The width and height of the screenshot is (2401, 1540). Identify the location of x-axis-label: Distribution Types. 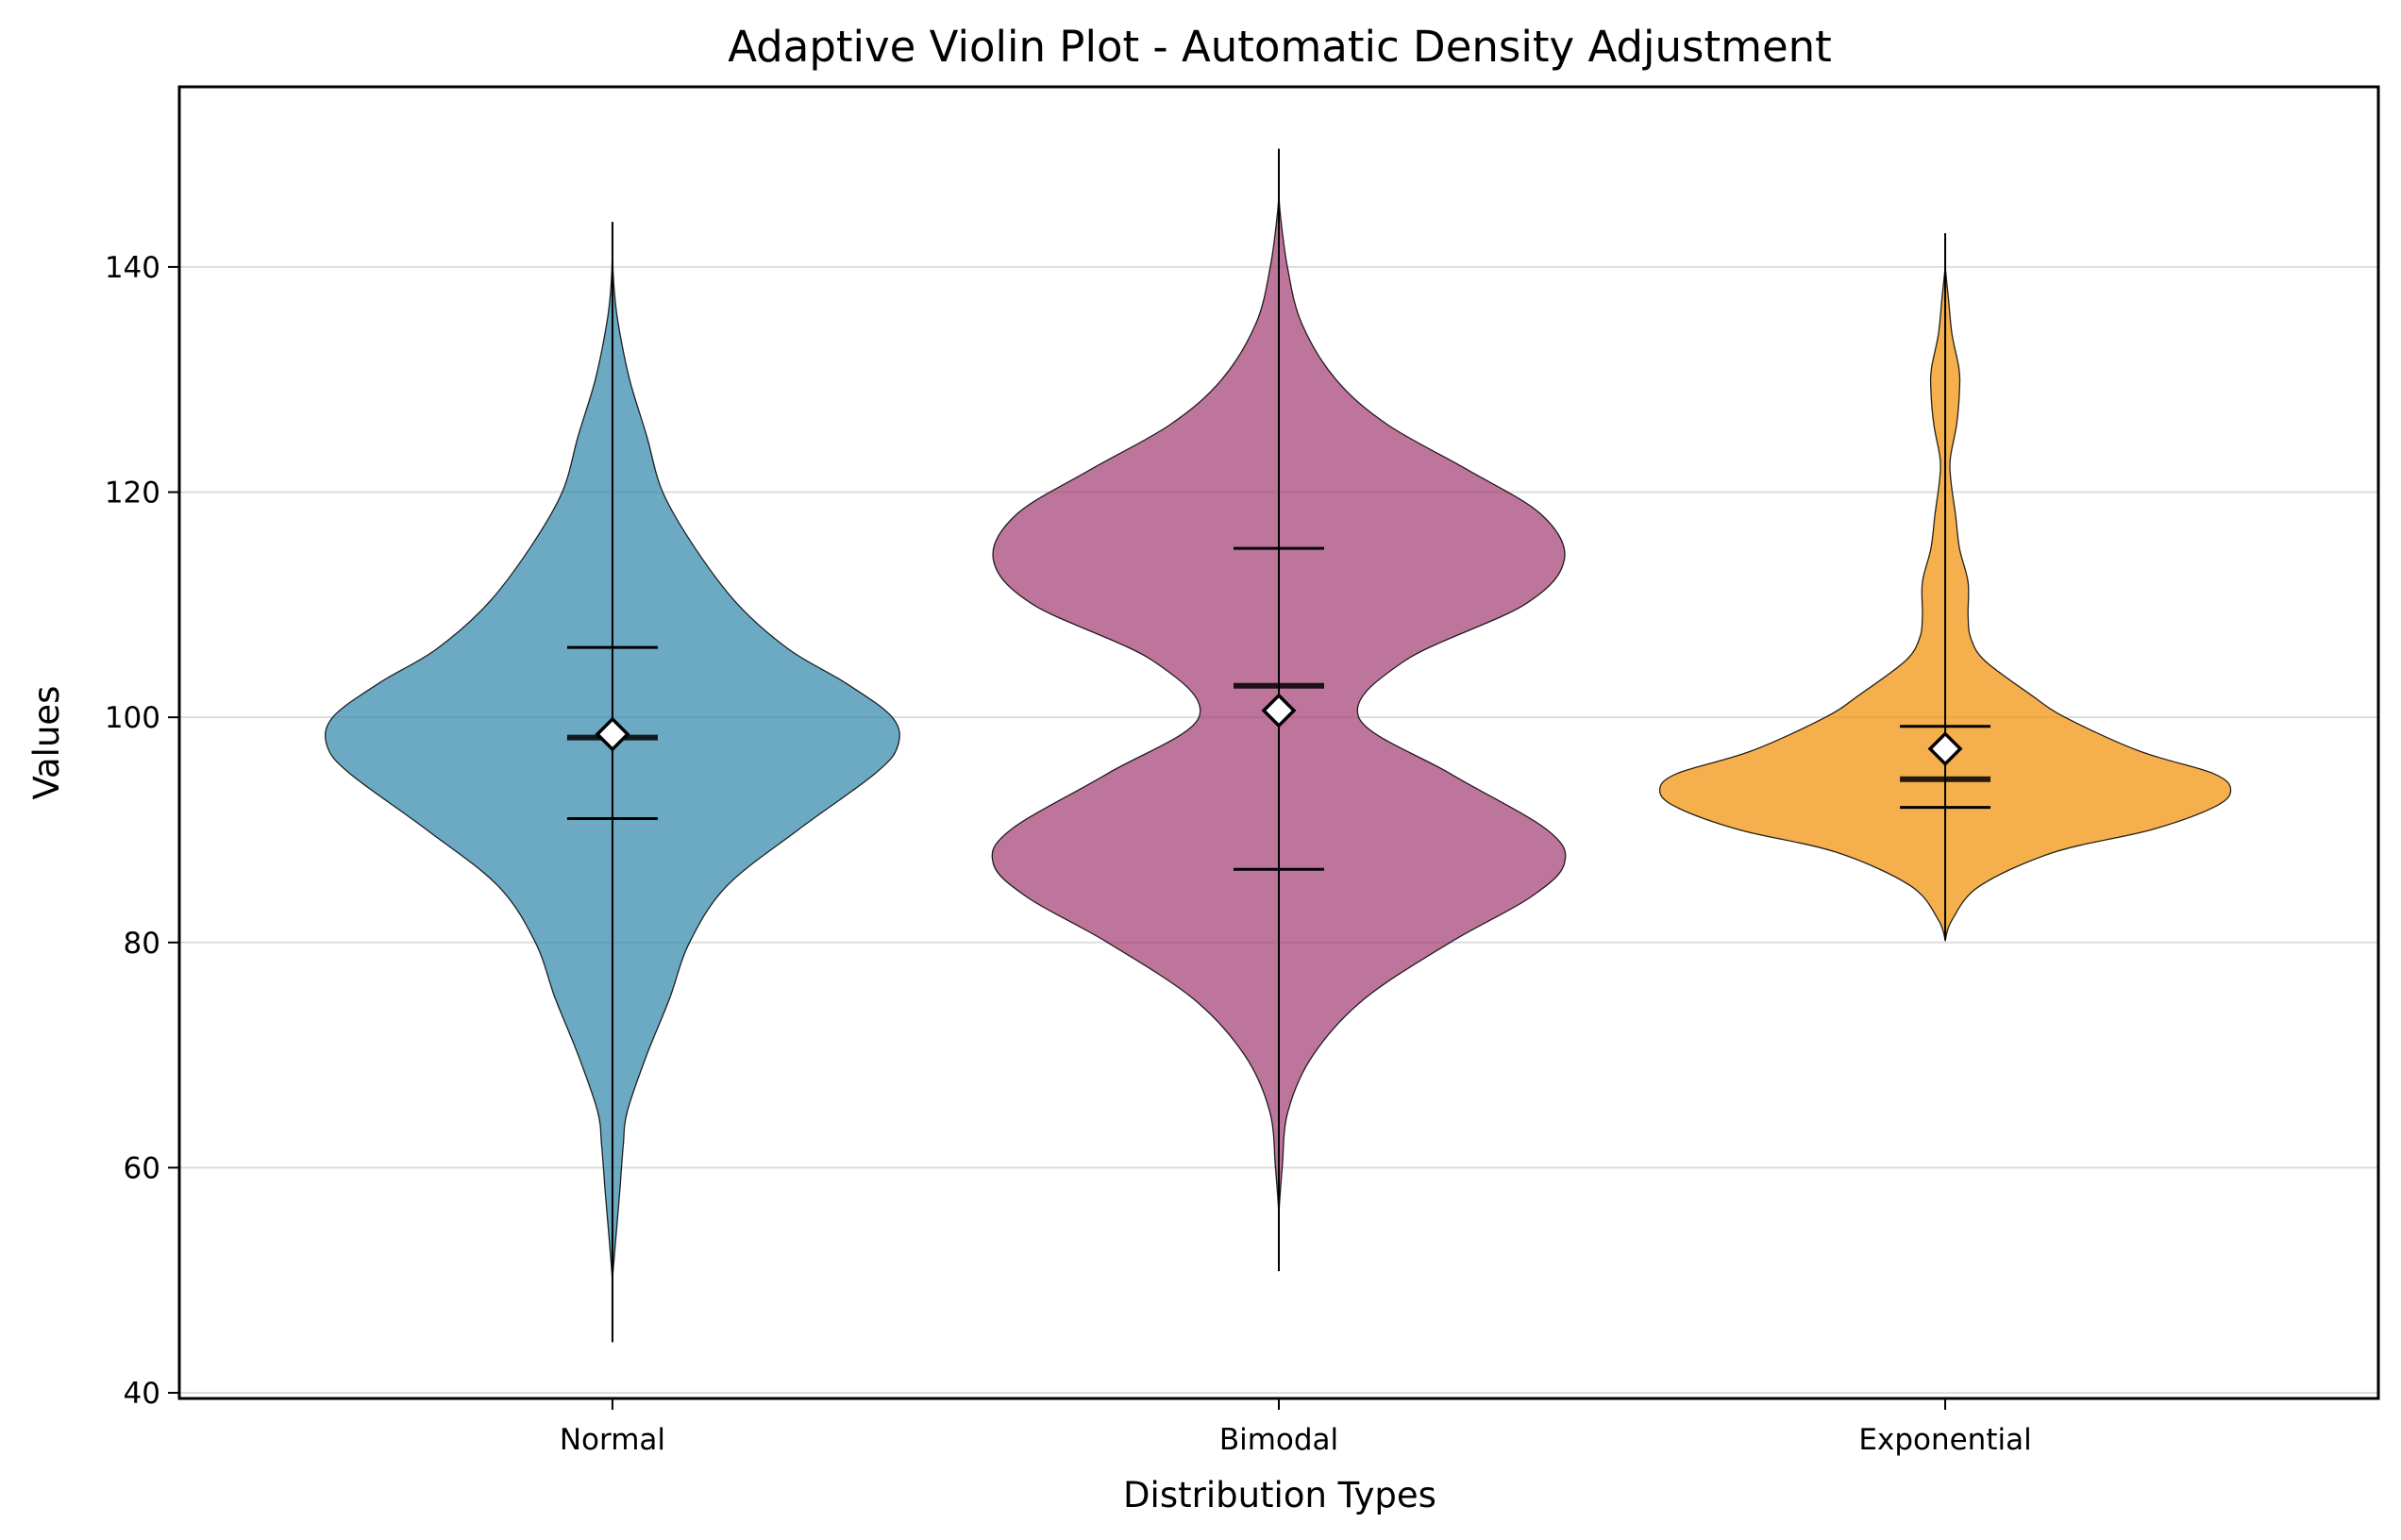
(1279, 1495).